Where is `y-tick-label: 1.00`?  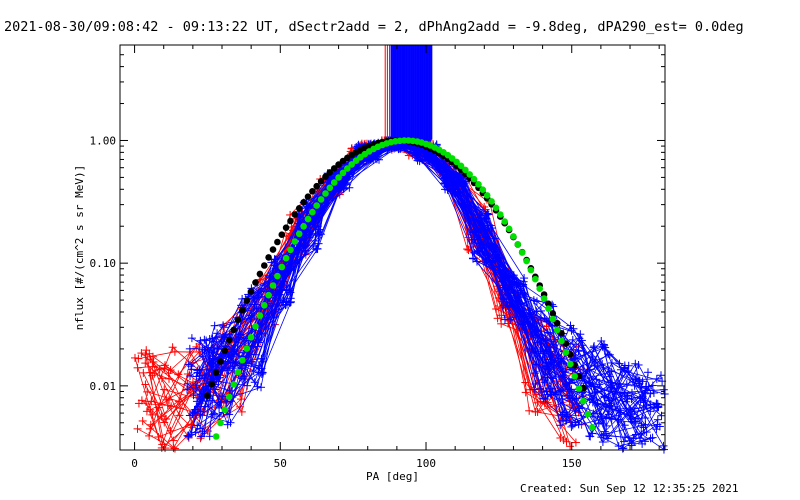
y-tick-label: 1.00 is located at coordinates (103, 140).